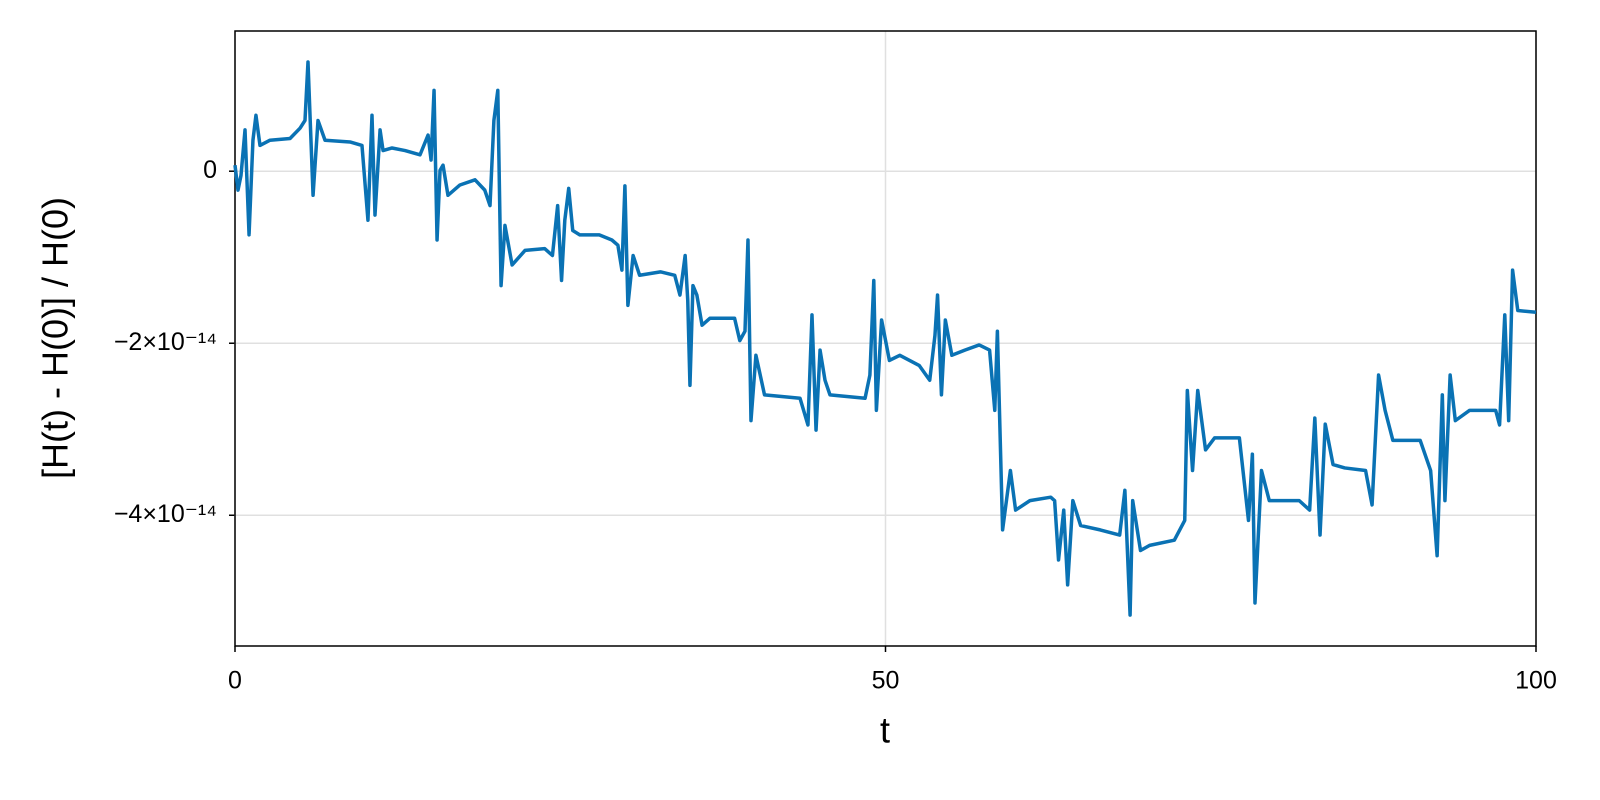  I want to click on x-tick-label: 50, so click(886, 681).